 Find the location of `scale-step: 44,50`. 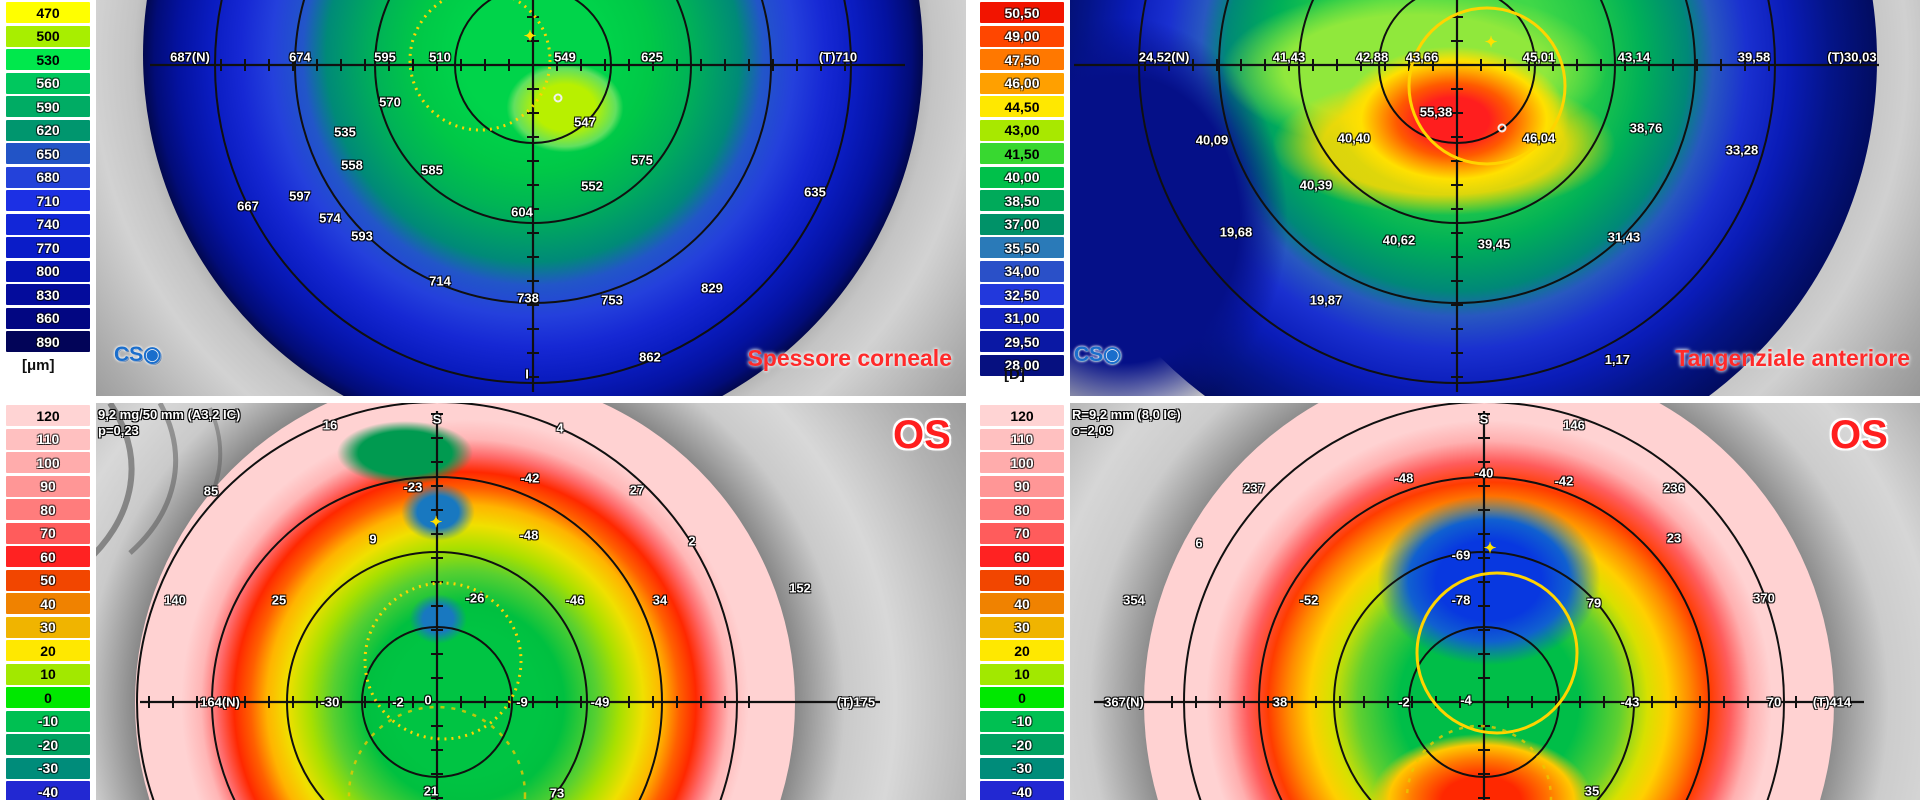

scale-step: 44,50 is located at coordinates (1022, 106).